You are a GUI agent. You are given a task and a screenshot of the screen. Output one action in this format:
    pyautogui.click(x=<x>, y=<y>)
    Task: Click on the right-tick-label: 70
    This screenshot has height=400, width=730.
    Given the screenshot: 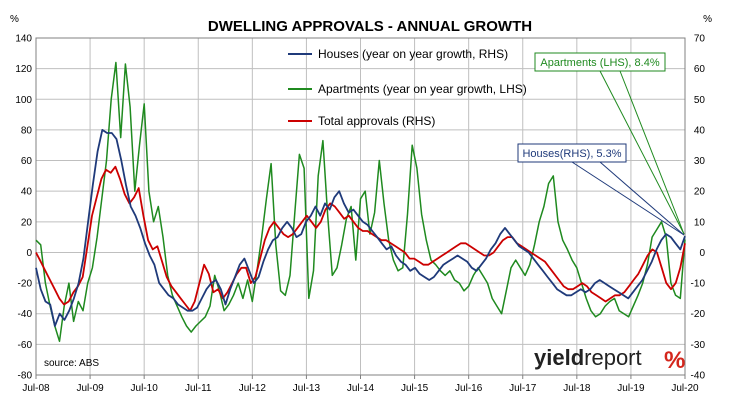 What is the action you would take?
    pyautogui.click(x=700, y=39)
    